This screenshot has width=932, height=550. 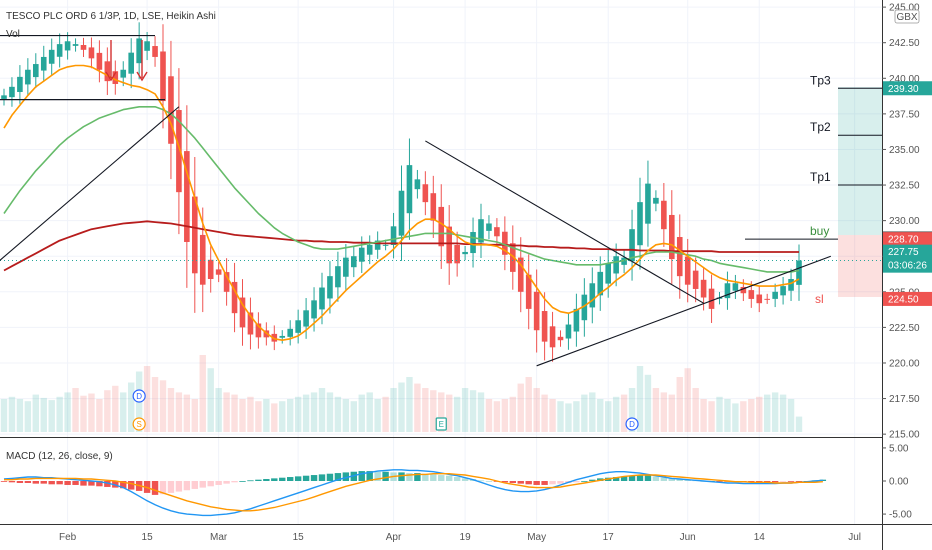 I want to click on macd-legend: MACD (12, 26, close, 9), so click(x=59, y=456).